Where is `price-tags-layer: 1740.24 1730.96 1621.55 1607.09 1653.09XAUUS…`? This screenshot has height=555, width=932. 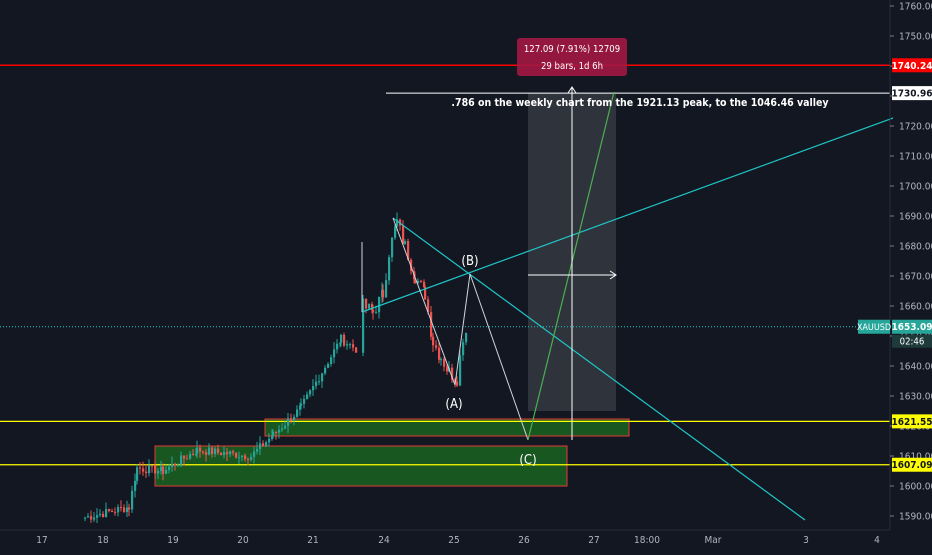 price-tags-layer: 1740.24 1730.96 1621.55 1607.09 1653.09XAUUS… is located at coordinates (894, 265).